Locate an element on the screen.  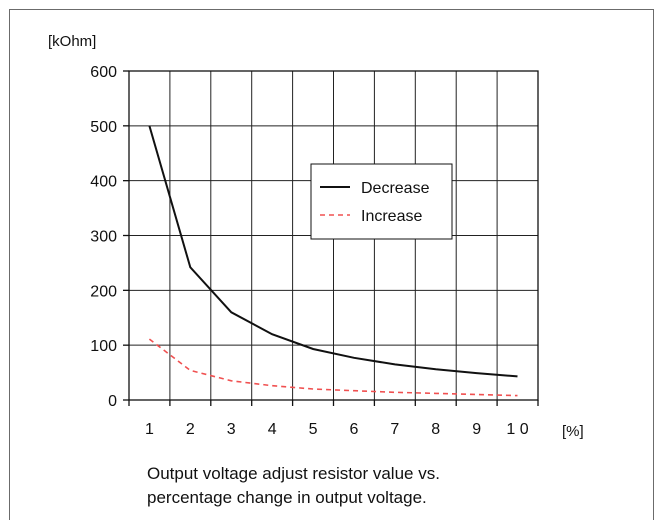
legend-box is located at coordinates (381, 201).